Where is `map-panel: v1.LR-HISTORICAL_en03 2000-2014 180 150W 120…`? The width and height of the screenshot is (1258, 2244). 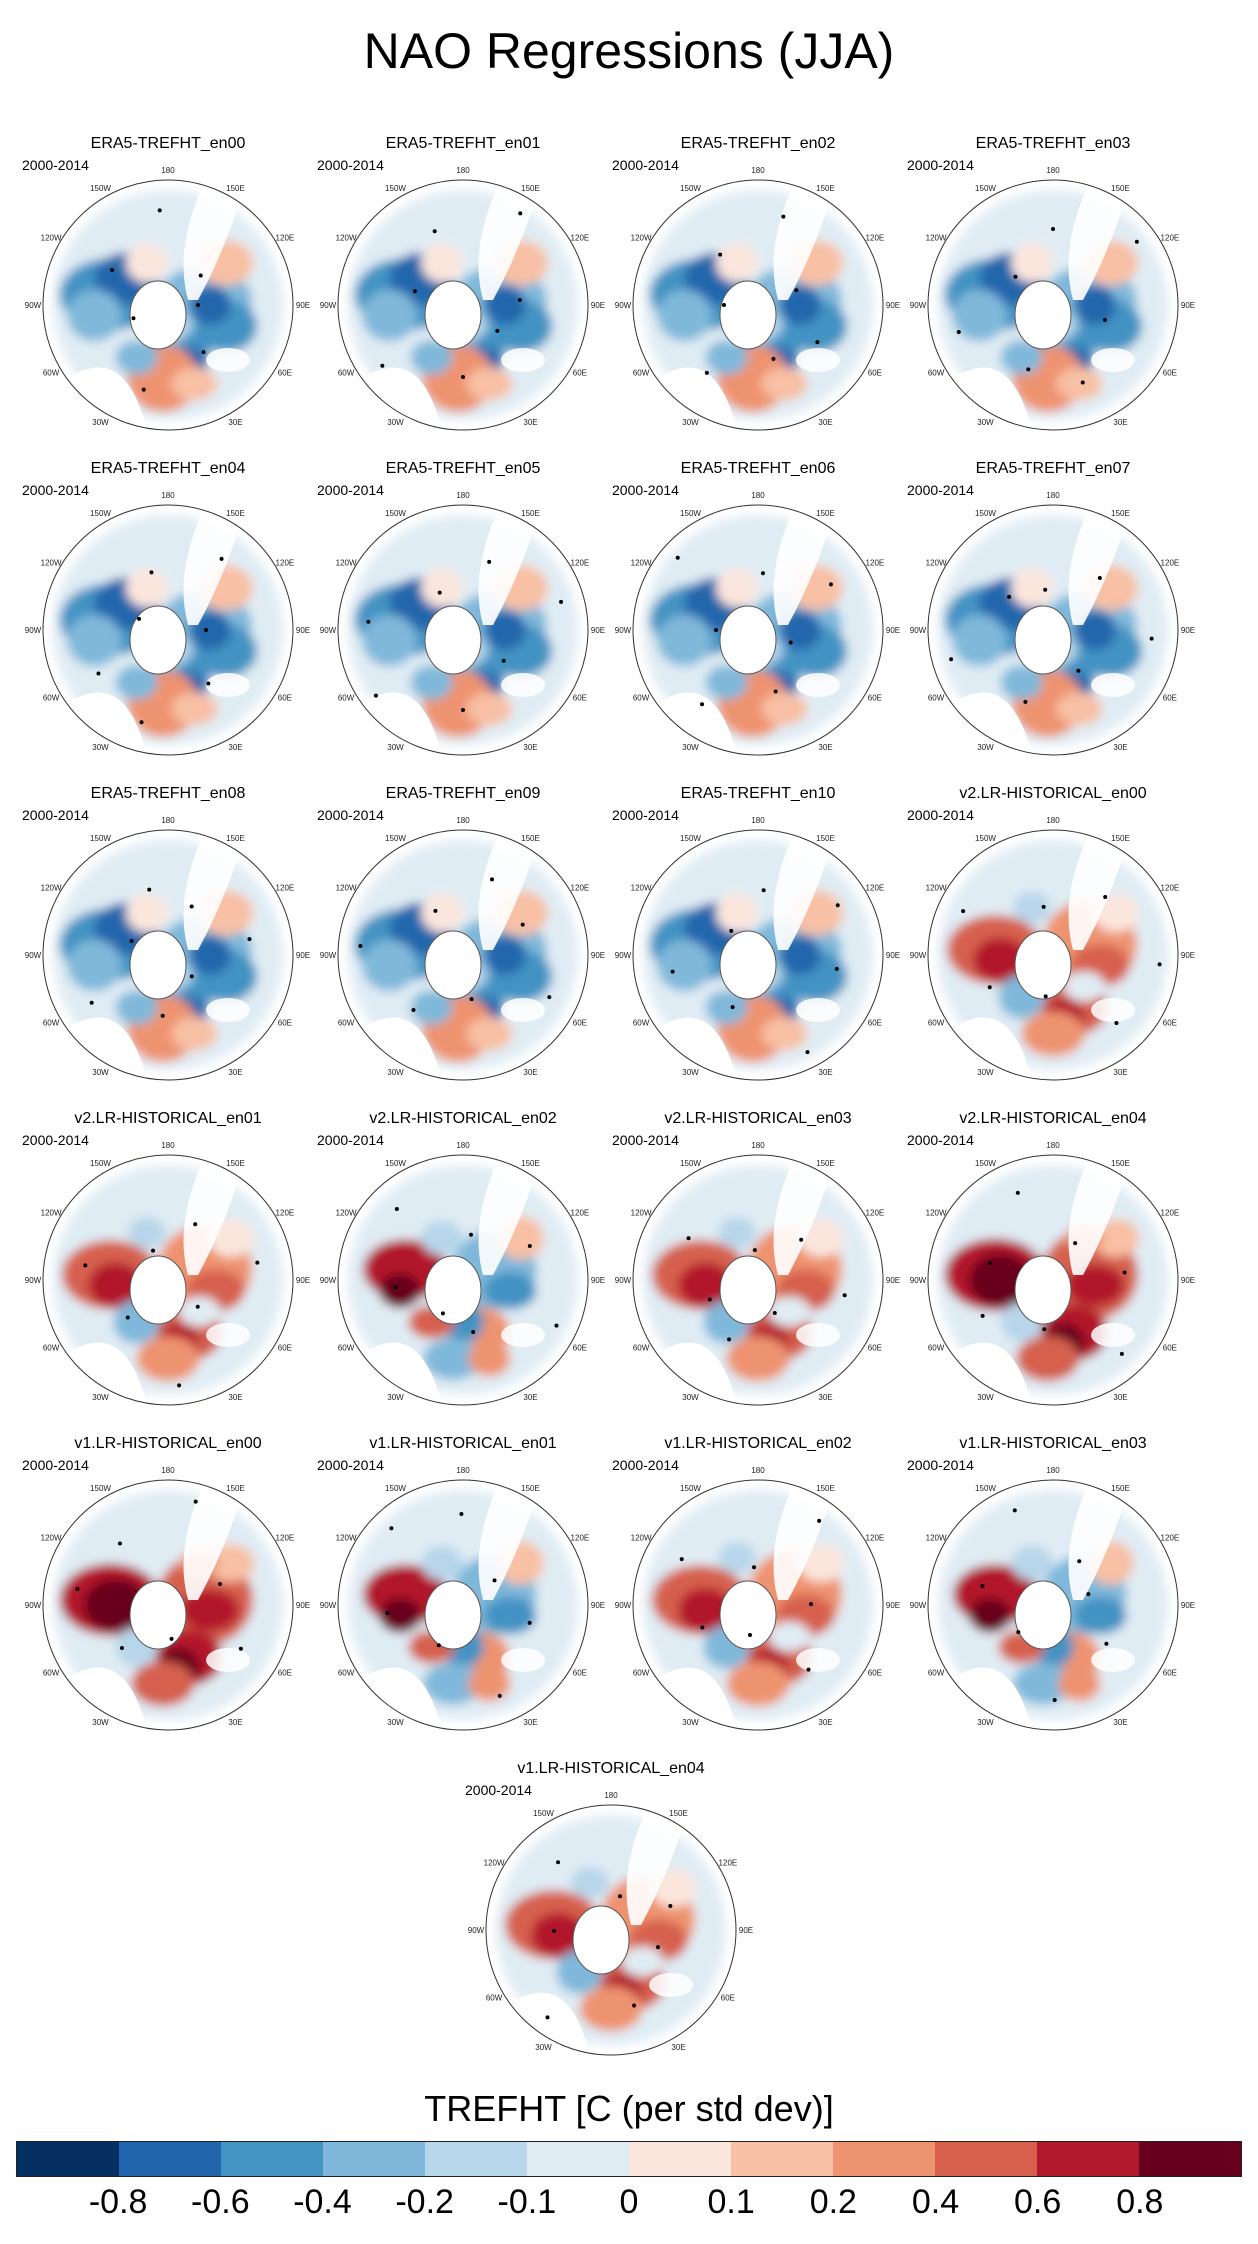
map-panel: v1.LR-HISTORICAL_en03 2000-2014 180 150W 120… is located at coordinates (1053, 1585).